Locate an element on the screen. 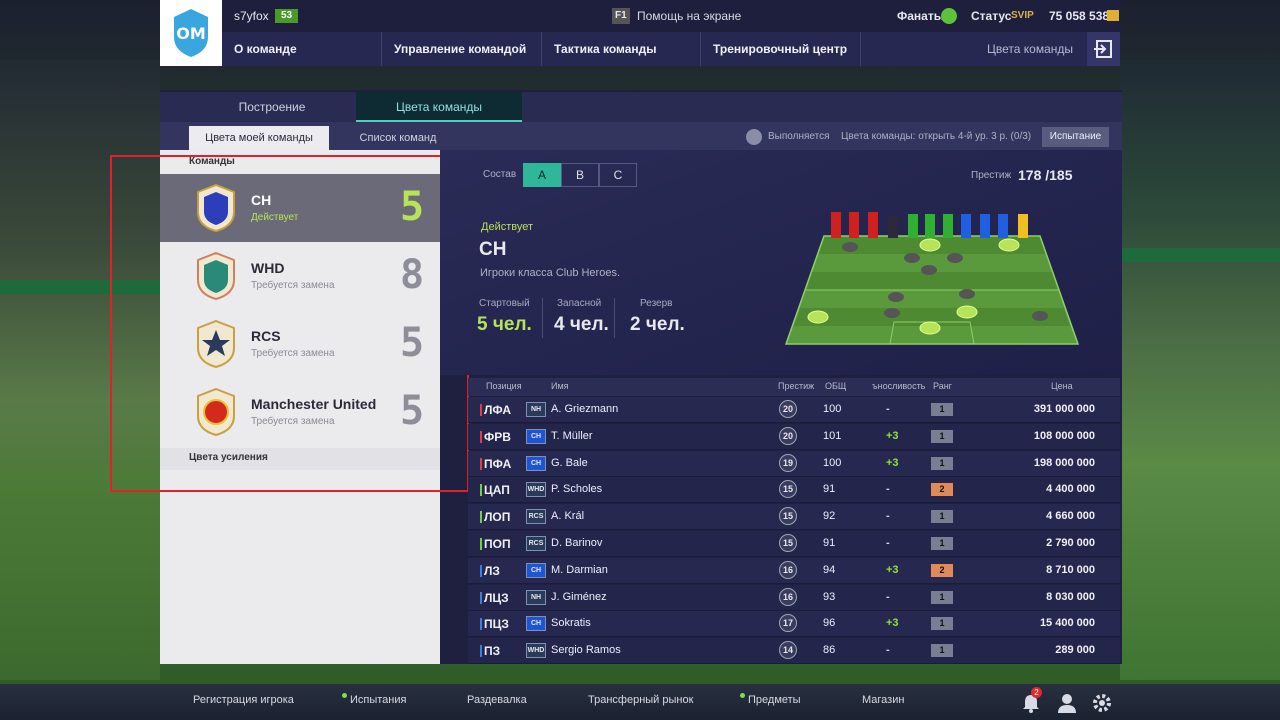  tab-team-colors: Цвета команды is located at coordinates (439, 107).